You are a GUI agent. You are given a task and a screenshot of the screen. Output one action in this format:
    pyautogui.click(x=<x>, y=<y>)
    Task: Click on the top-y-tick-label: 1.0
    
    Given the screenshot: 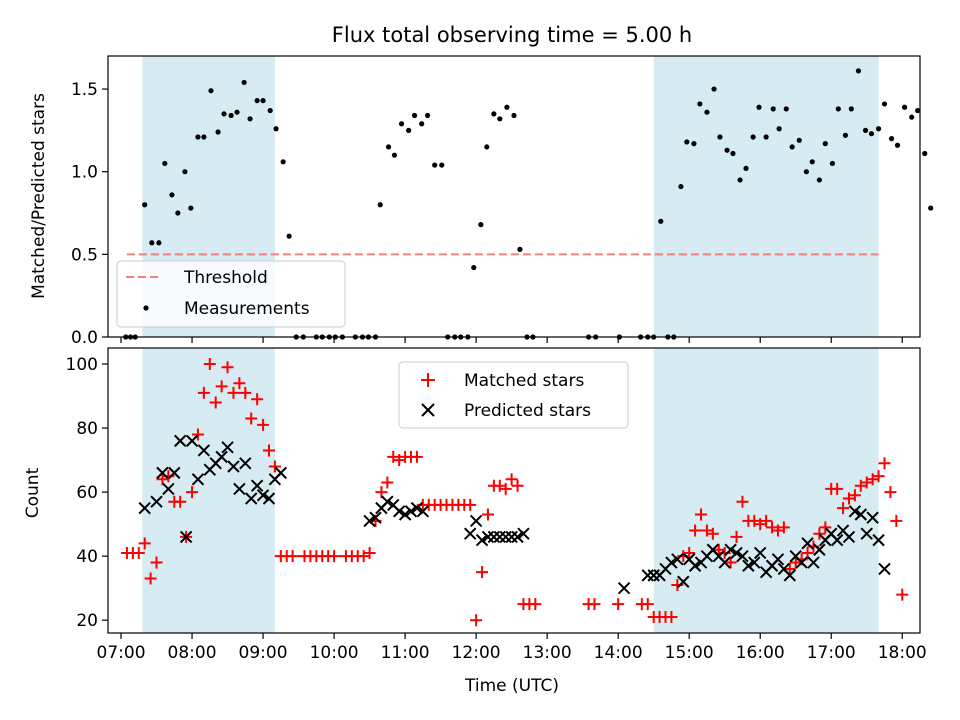 What is the action you would take?
    pyautogui.click(x=84, y=173)
    